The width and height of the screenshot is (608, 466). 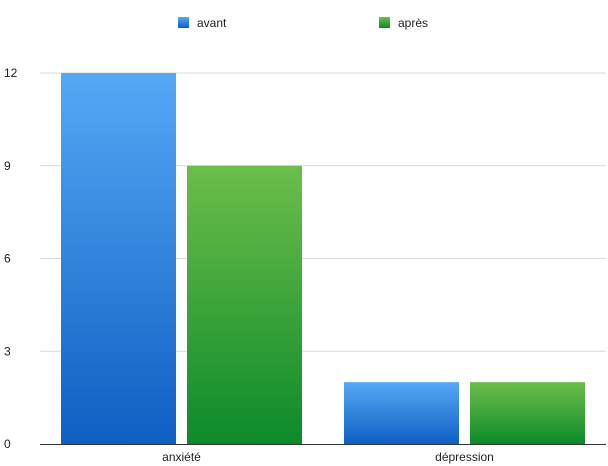 I want to click on y-tick-label: 12, so click(x=11, y=73).